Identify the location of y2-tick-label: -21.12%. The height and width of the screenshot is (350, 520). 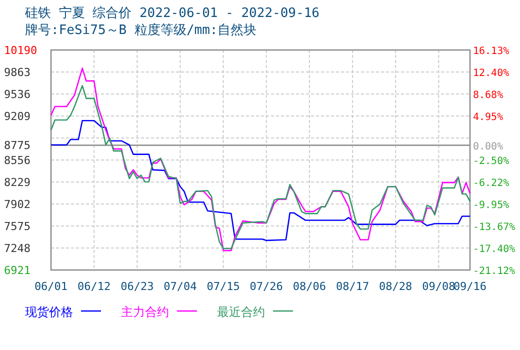
(494, 271).